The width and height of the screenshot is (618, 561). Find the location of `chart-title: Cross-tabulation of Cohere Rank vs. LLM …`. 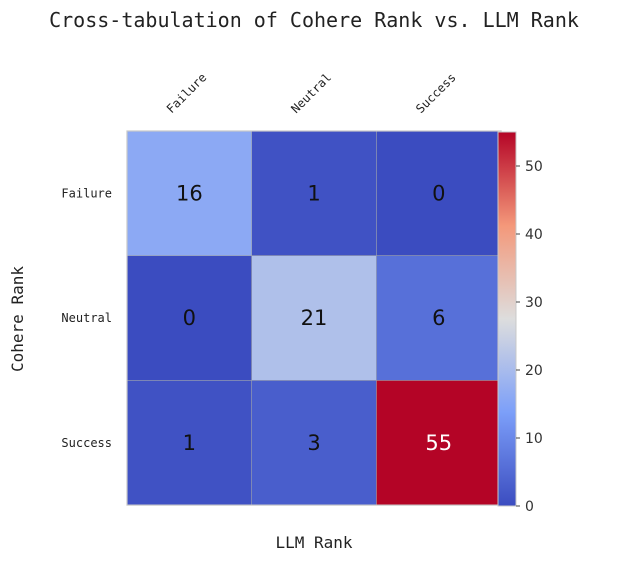

chart-title: Cross-tabulation of Cohere Rank vs. LLM … is located at coordinates (314, 20).